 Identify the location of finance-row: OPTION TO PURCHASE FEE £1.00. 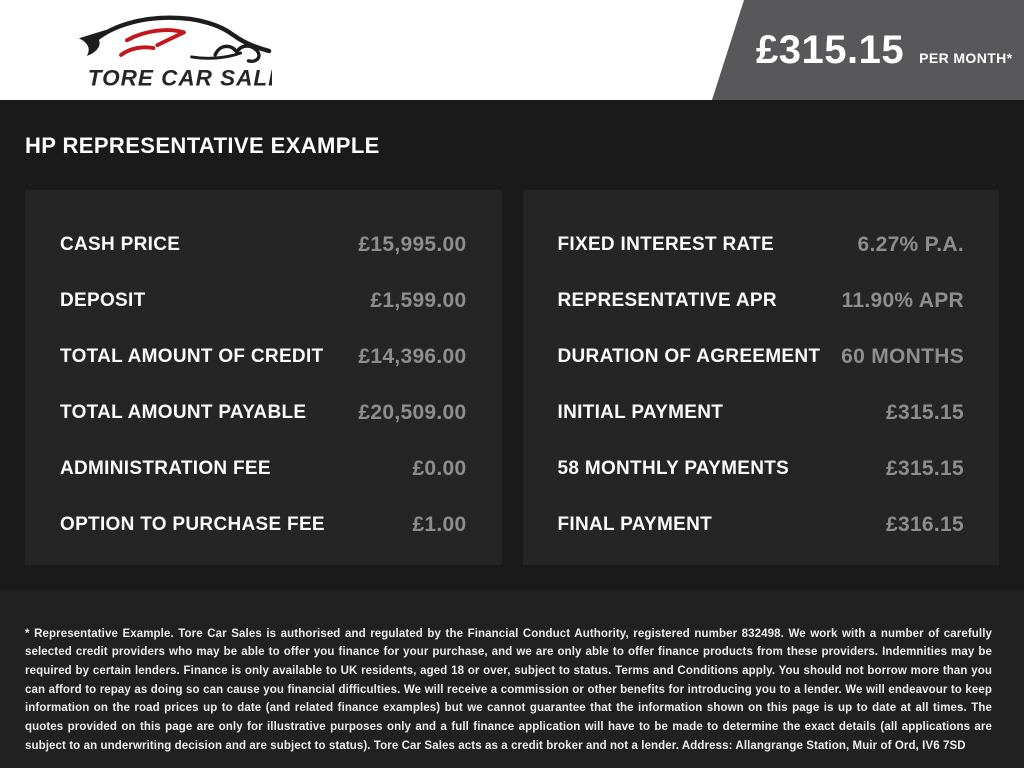
(263, 525).